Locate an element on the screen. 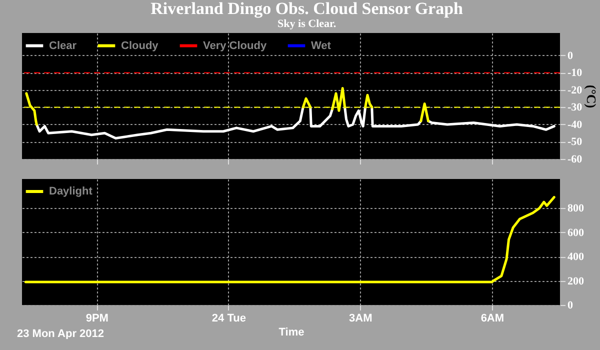 Image resolution: width=600 pixels, height=350 pixels. x-axis-title: Time is located at coordinates (291, 332).